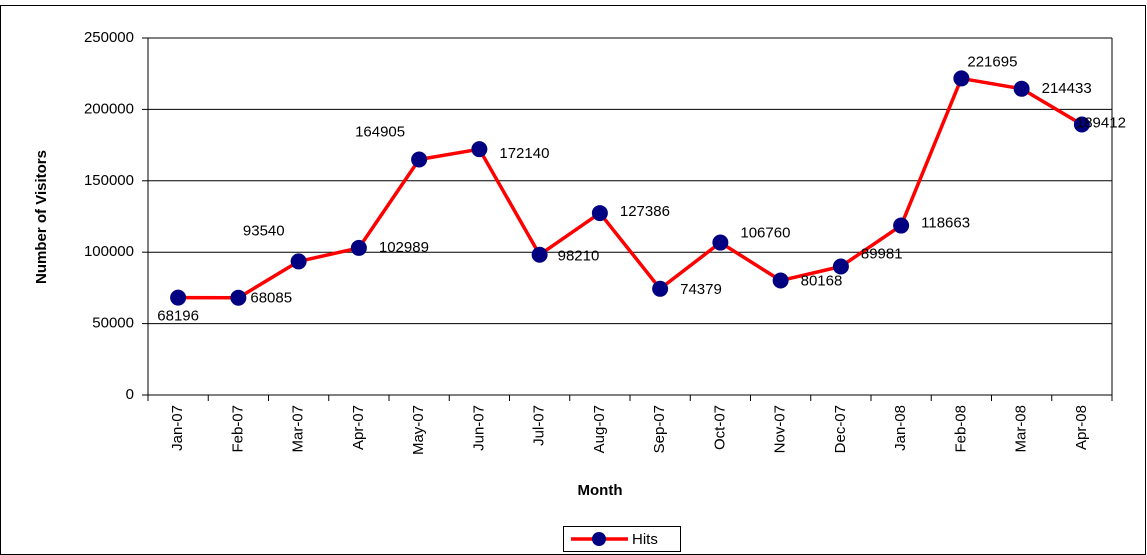 The height and width of the screenshot is (555, 1147). I want to click on x-tick-label: Apr-07, so click(358, 427).